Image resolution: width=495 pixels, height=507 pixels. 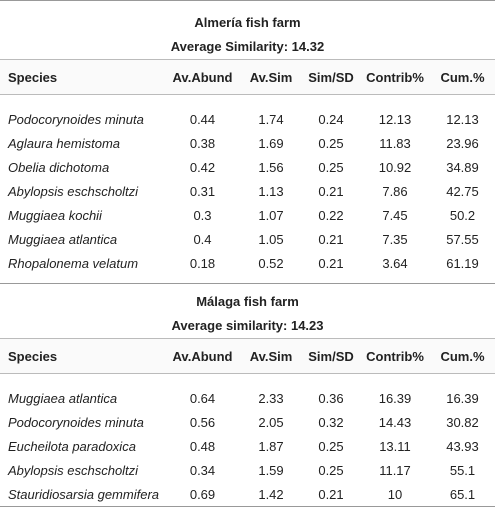 I want to click on data-row: Rhopalonema velatum 0.18 0.52 0.21 3.64 61.19, so click(x=247, y=263).